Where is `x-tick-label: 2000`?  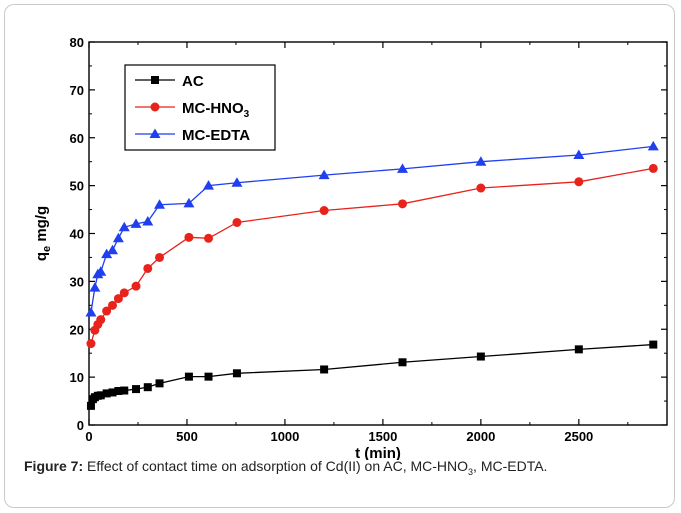
x-tick-label: 2000 is located at coordinates (480, 436).